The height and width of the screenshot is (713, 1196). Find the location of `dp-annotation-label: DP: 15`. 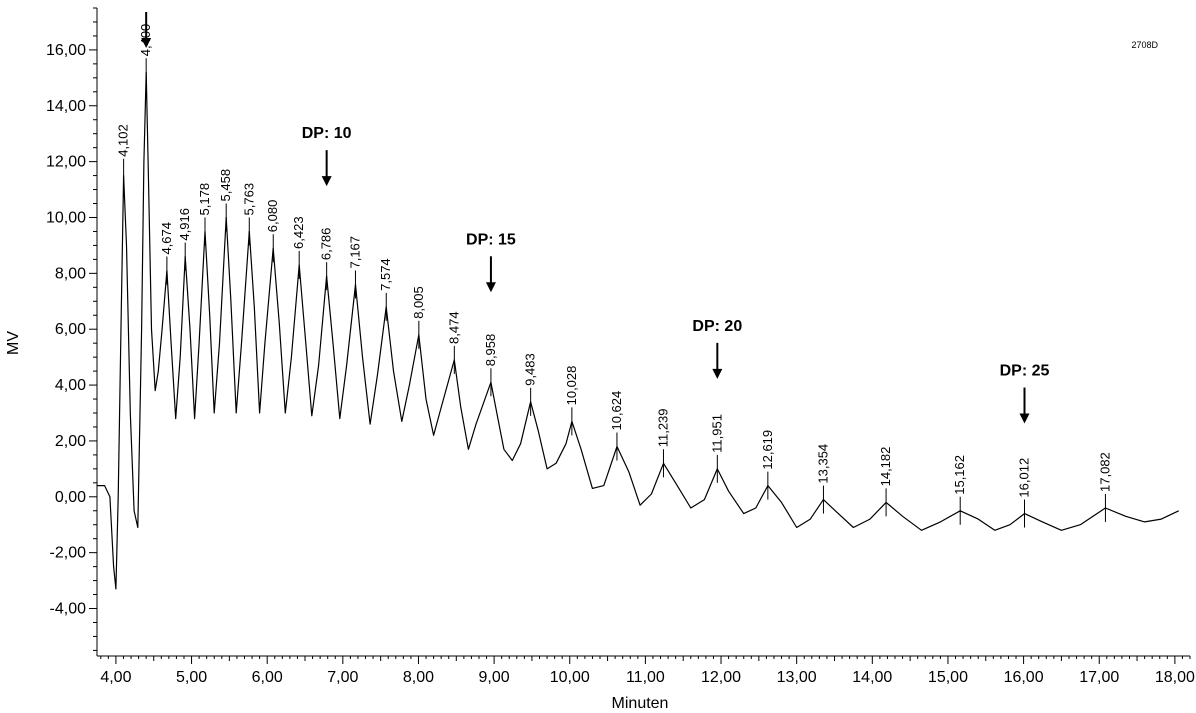

dp-annotation-label: DP: 15 is located at coordinates (491, 239).